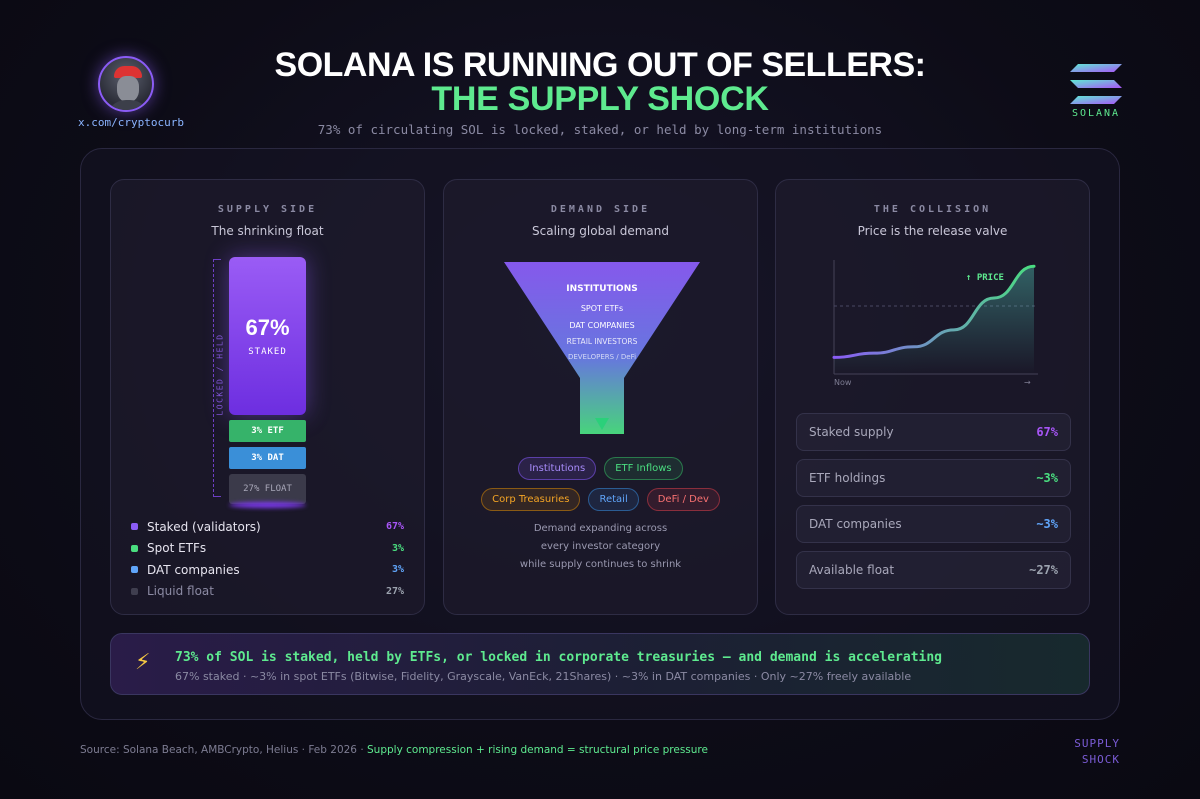 The width and height of the screenshot is (1200, 799). What do you see at coordinates (643, 468) in the screenshot?
I see `pill-etf-inflows: ETF Inflows` at bounding box center [643, 468].